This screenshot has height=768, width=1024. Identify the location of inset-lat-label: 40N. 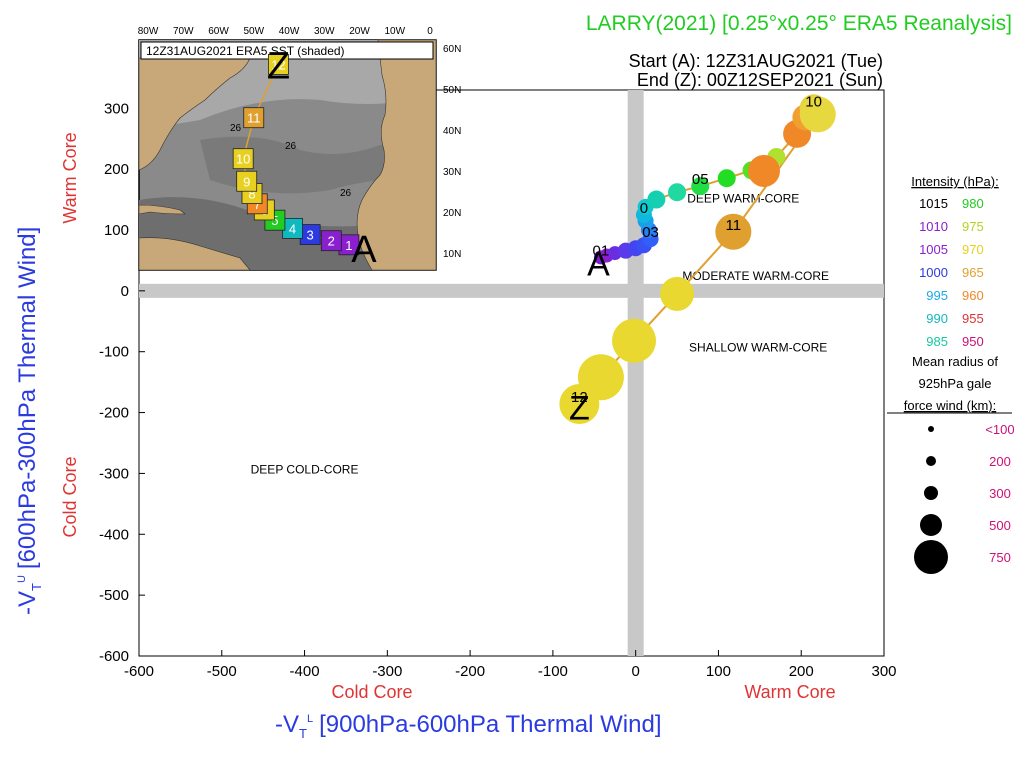
(452, 131).